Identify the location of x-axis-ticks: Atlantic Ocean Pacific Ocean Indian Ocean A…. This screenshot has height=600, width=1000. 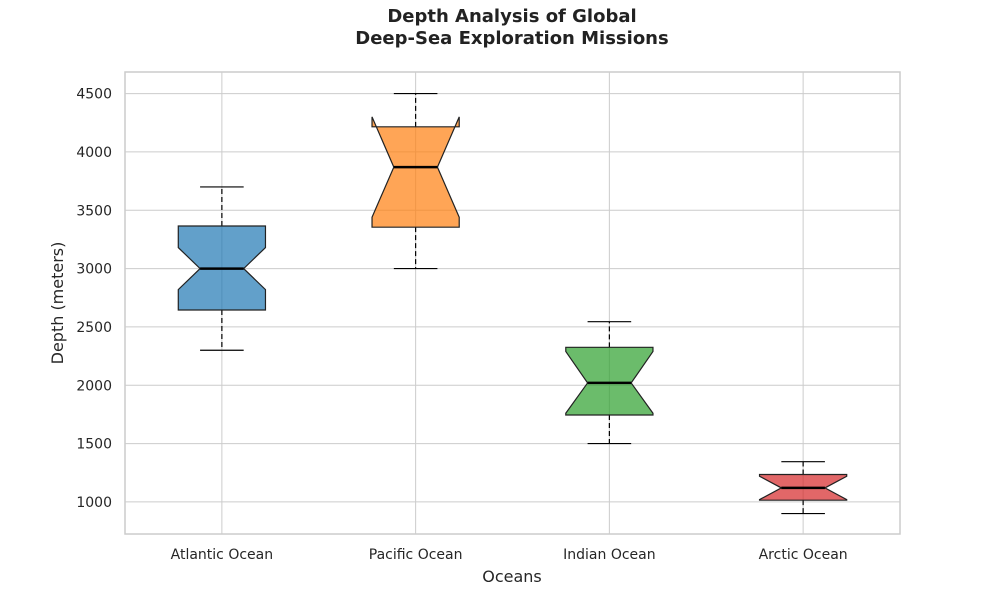
(509, 555).